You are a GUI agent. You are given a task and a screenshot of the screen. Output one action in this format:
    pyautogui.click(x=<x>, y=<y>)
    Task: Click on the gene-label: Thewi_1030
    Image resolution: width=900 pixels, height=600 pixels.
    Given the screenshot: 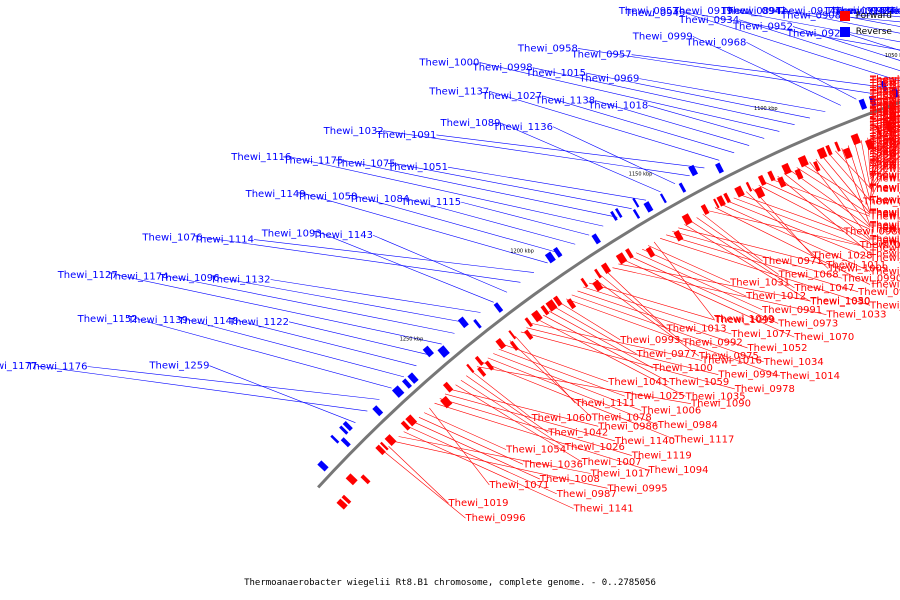 What is the action you would take?
    pyautogui.click(x=839, y=301)
    